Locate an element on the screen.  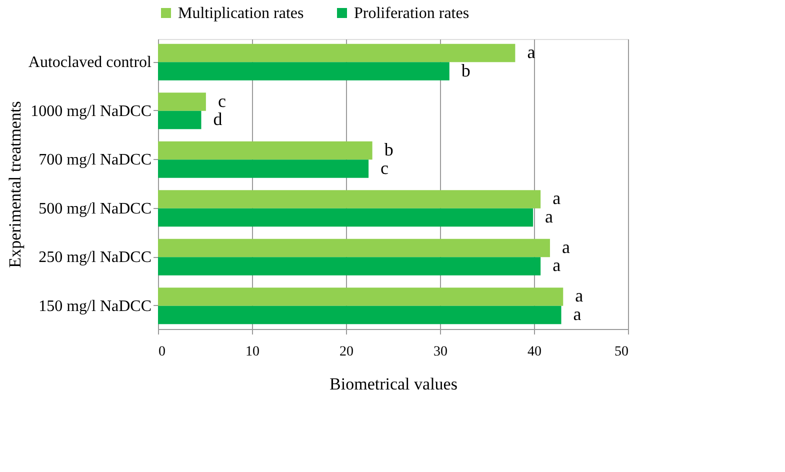
y-tick-label: 150 mg/l NaDCC is located at coordinates (95, 306).